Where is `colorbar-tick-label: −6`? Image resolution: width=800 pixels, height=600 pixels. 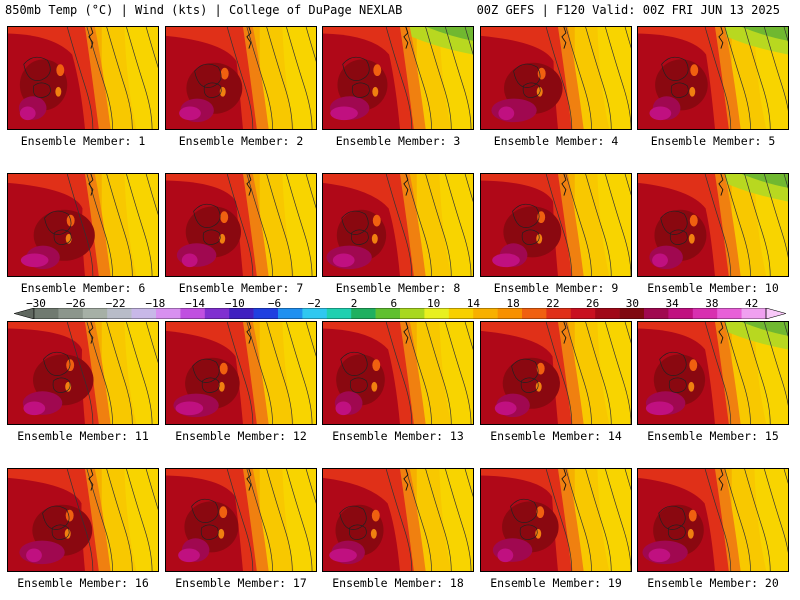
colorbar-tick-label: −6 is located at coordinates (274, 303).